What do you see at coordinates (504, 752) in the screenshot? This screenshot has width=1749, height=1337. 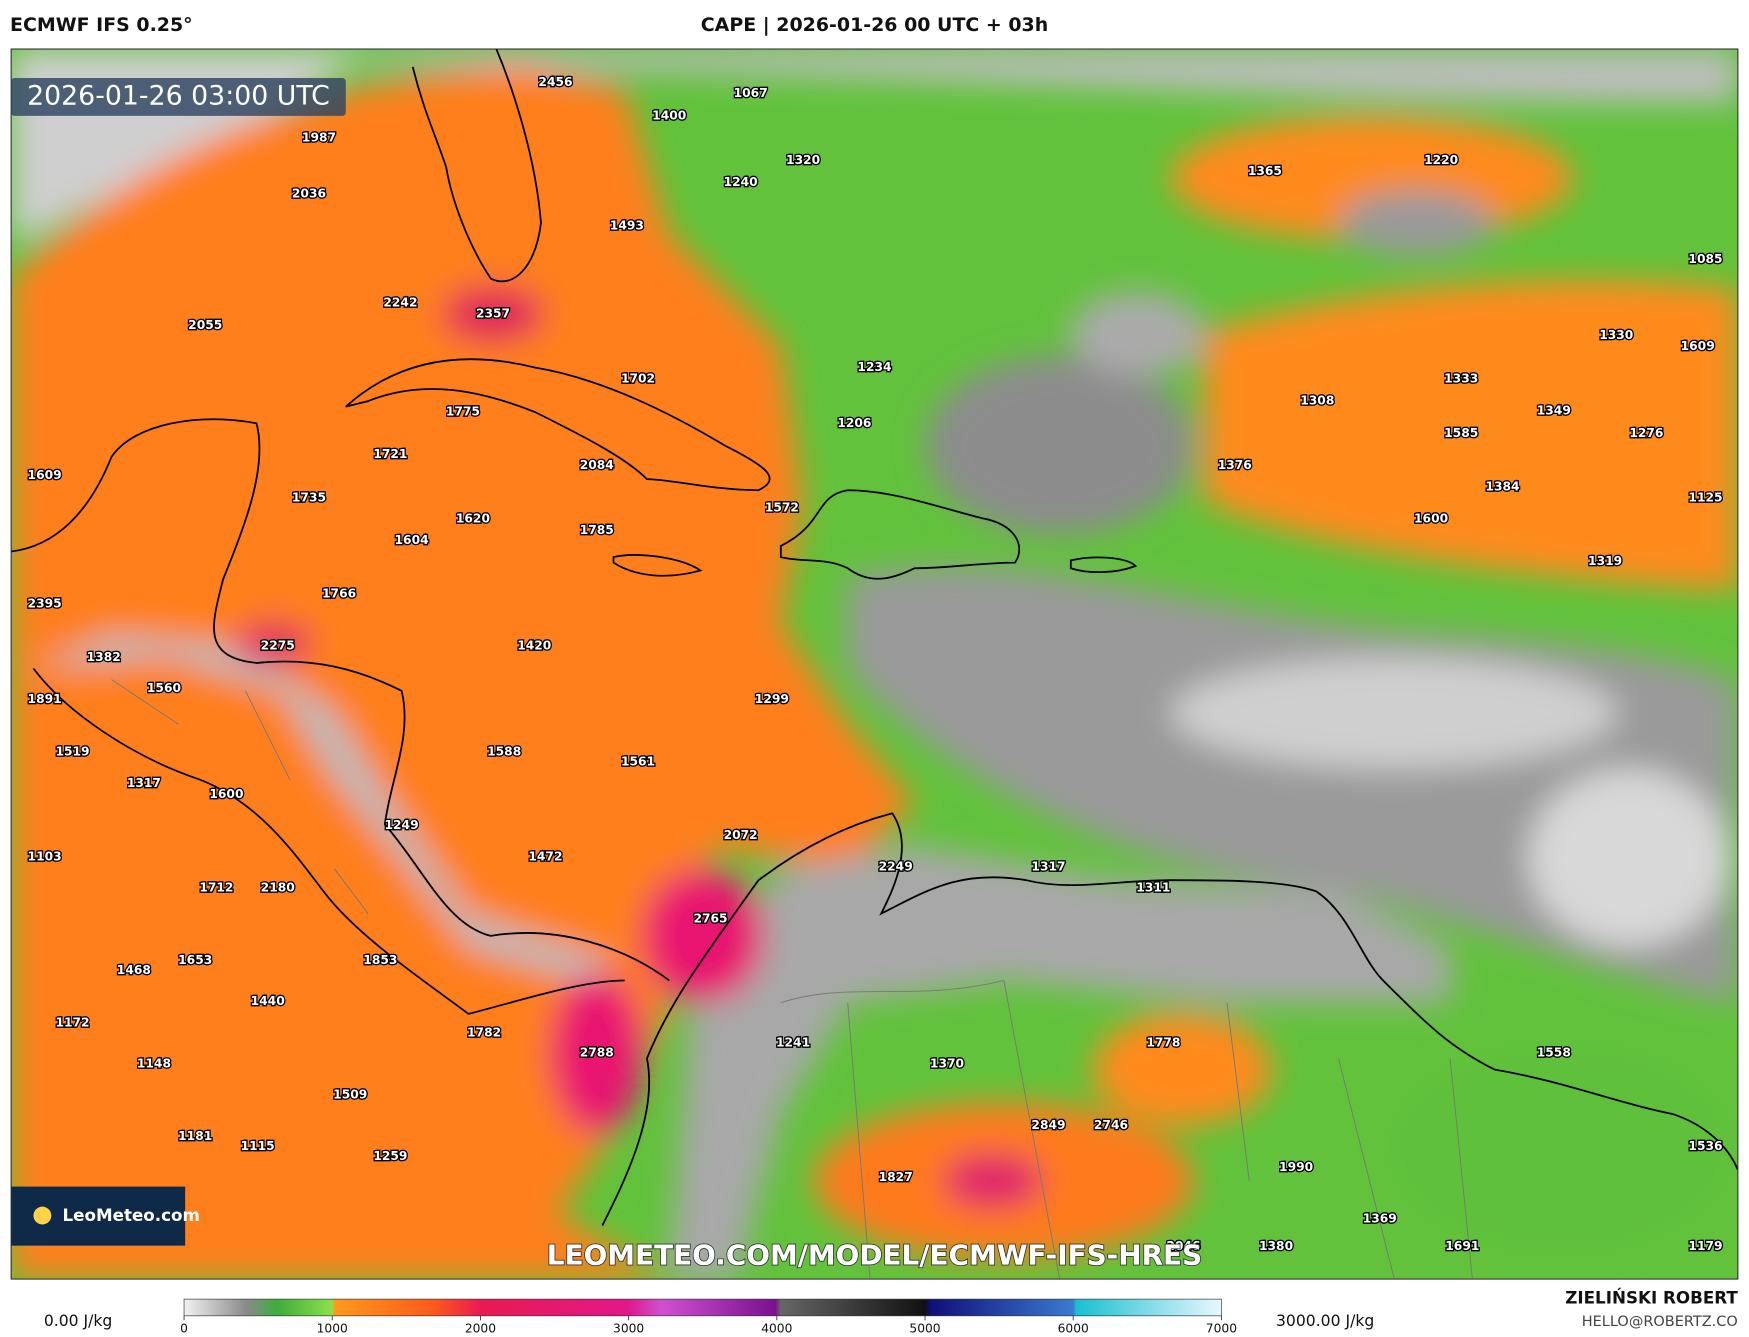 I see `point-value: 1588` at bounding box center [504, 752].